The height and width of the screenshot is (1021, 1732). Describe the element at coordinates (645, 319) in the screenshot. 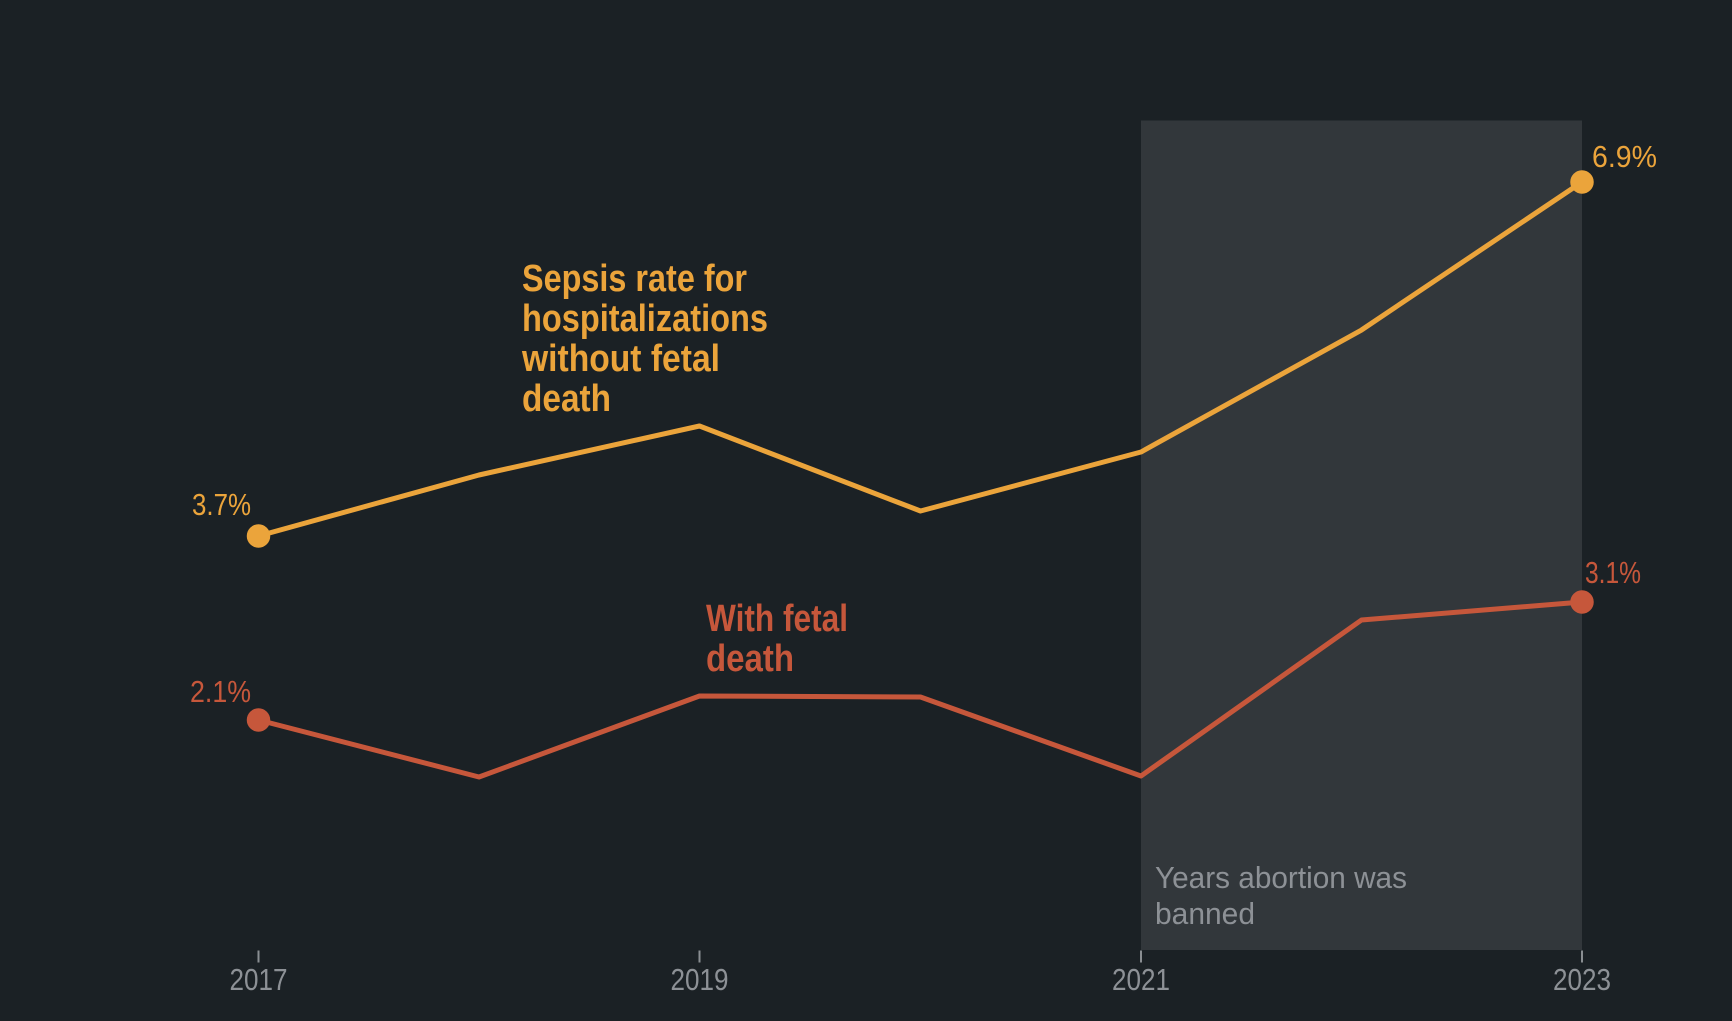

I see `svg-text: hospitalizations` at that location.